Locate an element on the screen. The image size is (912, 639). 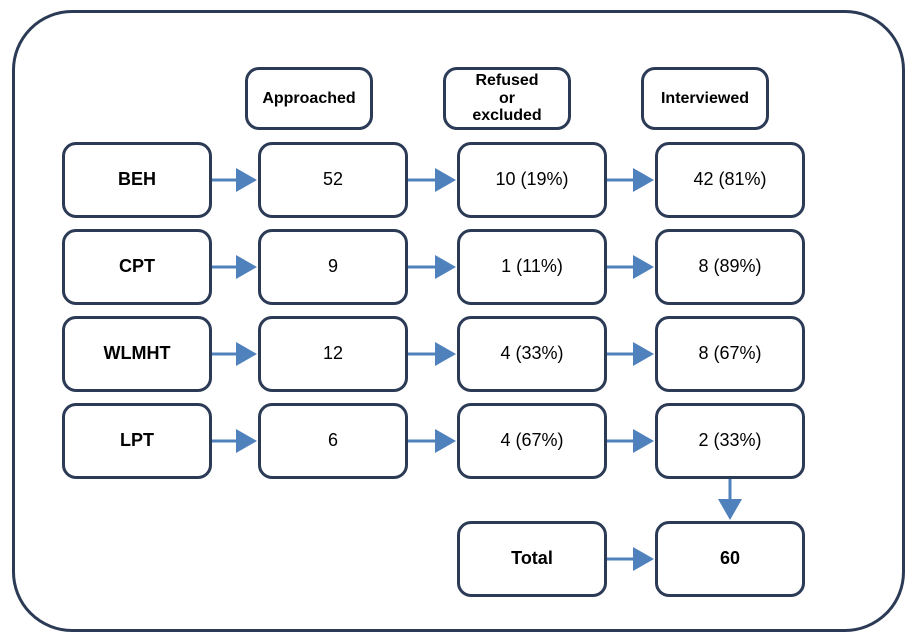
cell: 2 (33%) is located at coordinates (730, 441).